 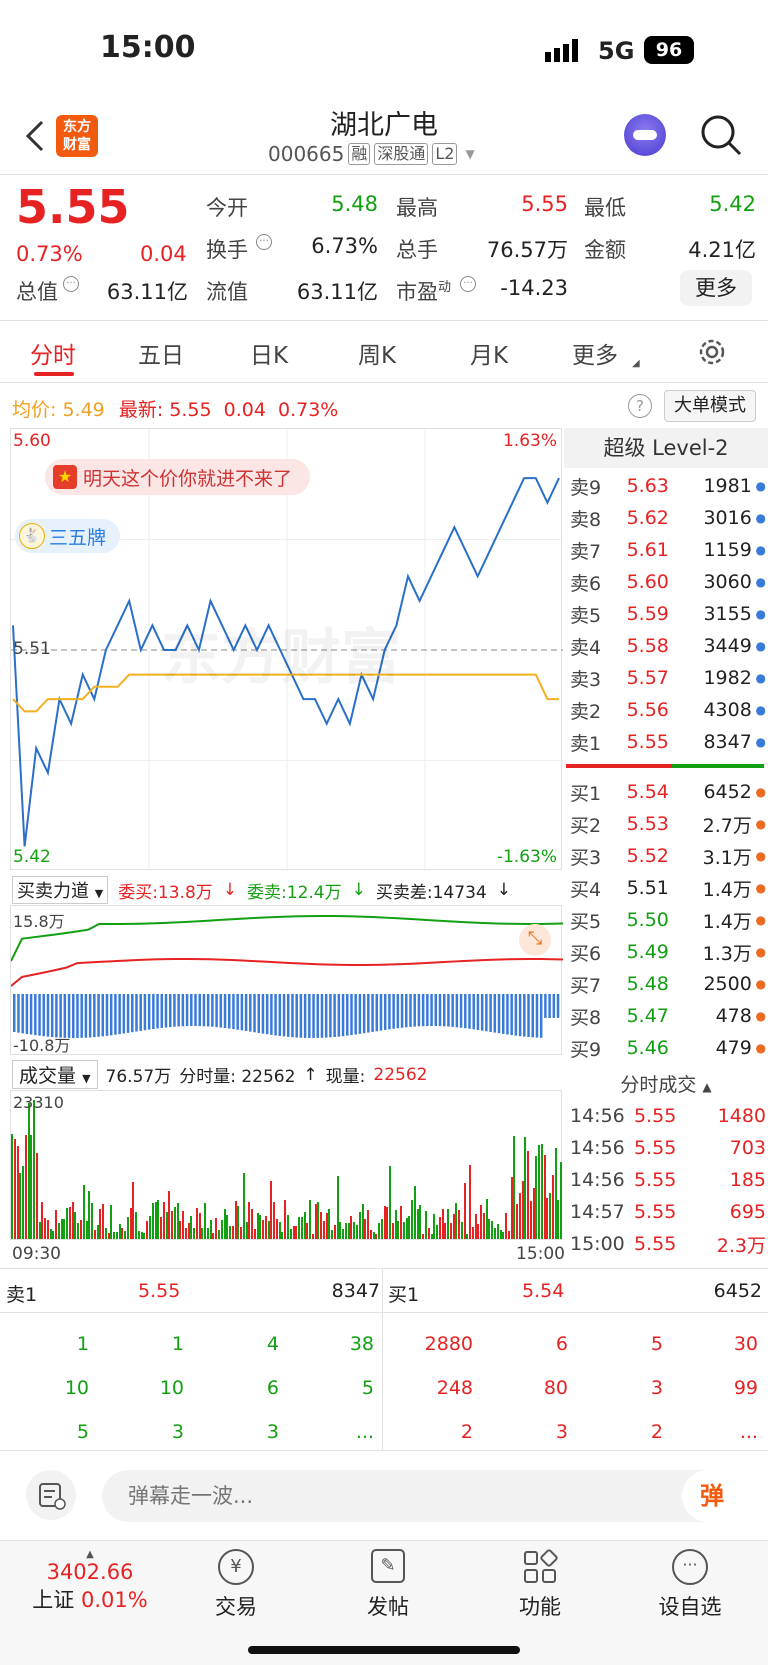 What do you see at coordinates (727, 646) in the screenshot?
I see `order-volume: 3449` at bounding box center [727, 646].